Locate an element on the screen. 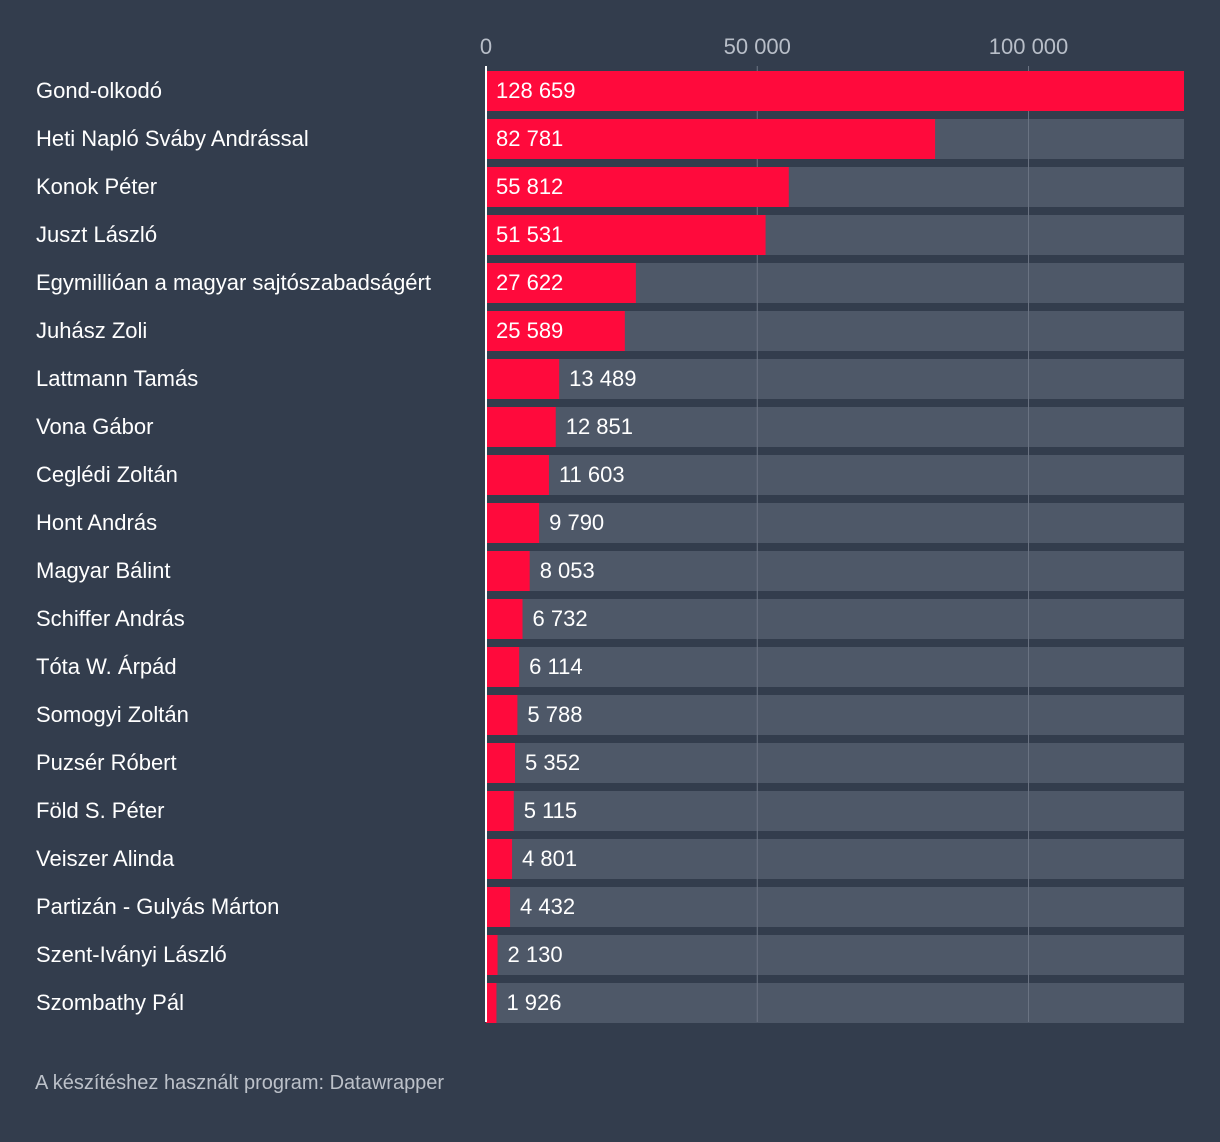 Image resolution: width=1220 pixels, height=1142 pixels. category-label: Magyar Bálint is located at coordinates (103, 570).